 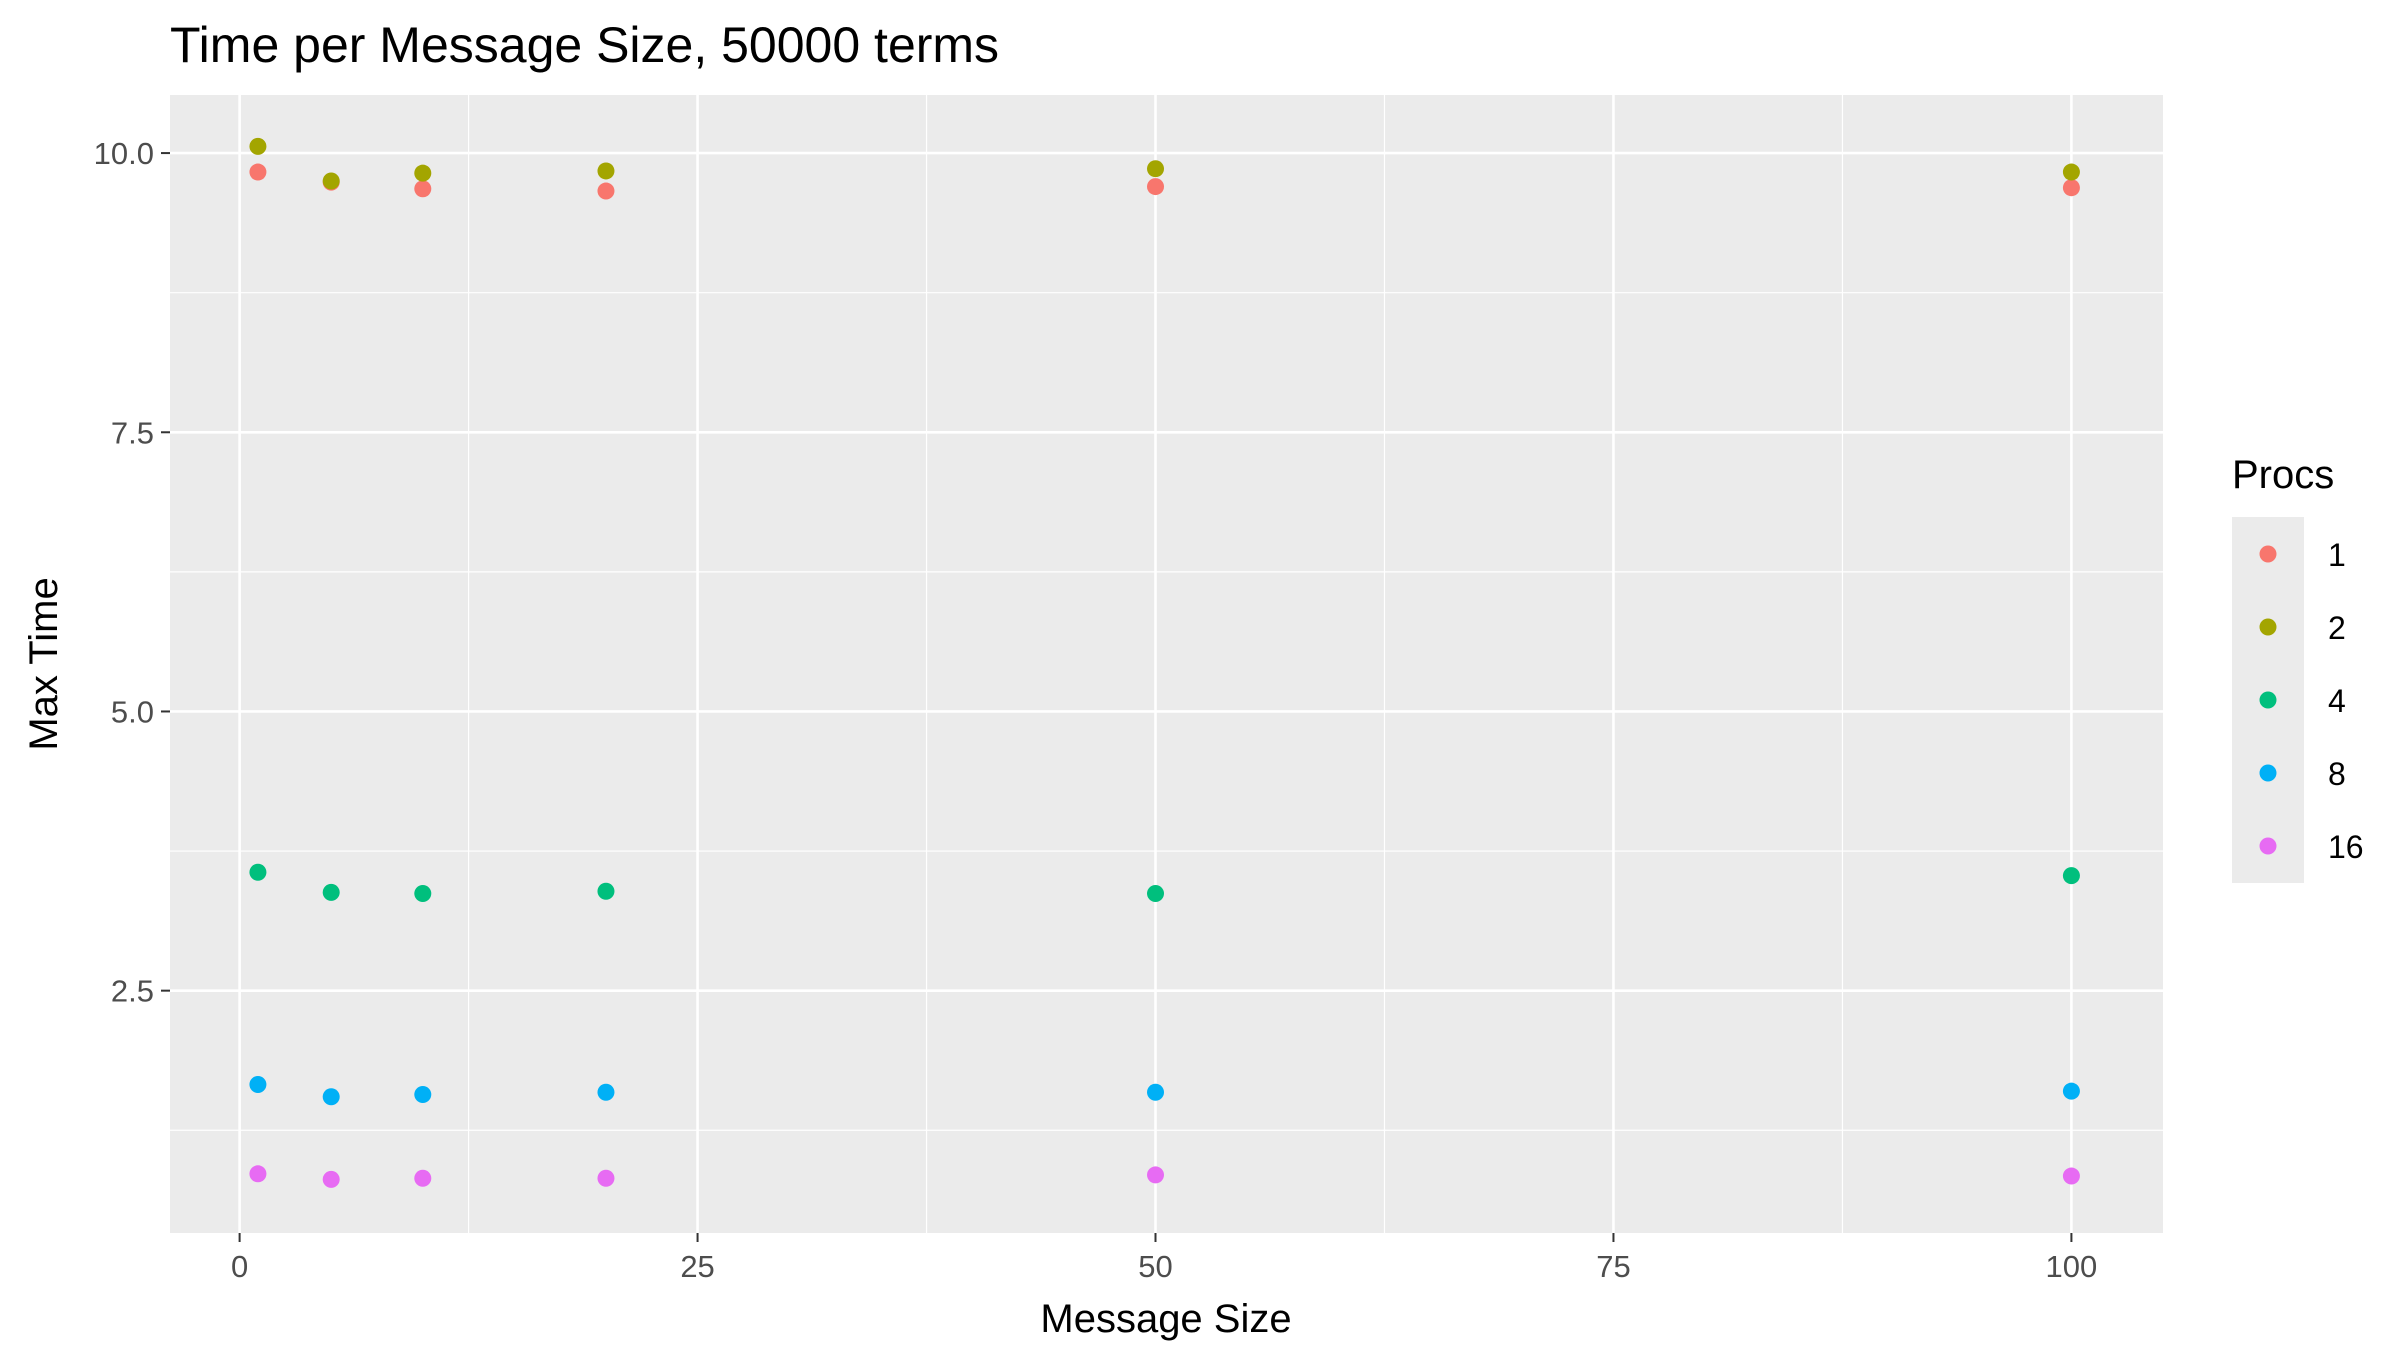 What do you see at coordinates (132, 432) in the screenshot?
I see `y-tick-label: 7.5` at bounding box center [132, 432].